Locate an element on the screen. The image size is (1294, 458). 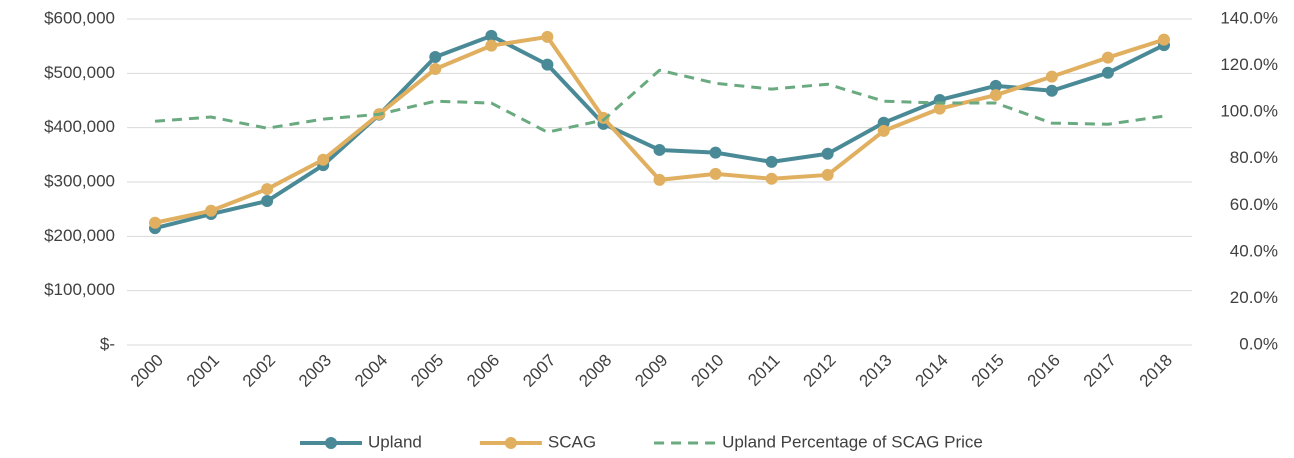
x-tick-label: 2003 is located at coordinates (315, 371).